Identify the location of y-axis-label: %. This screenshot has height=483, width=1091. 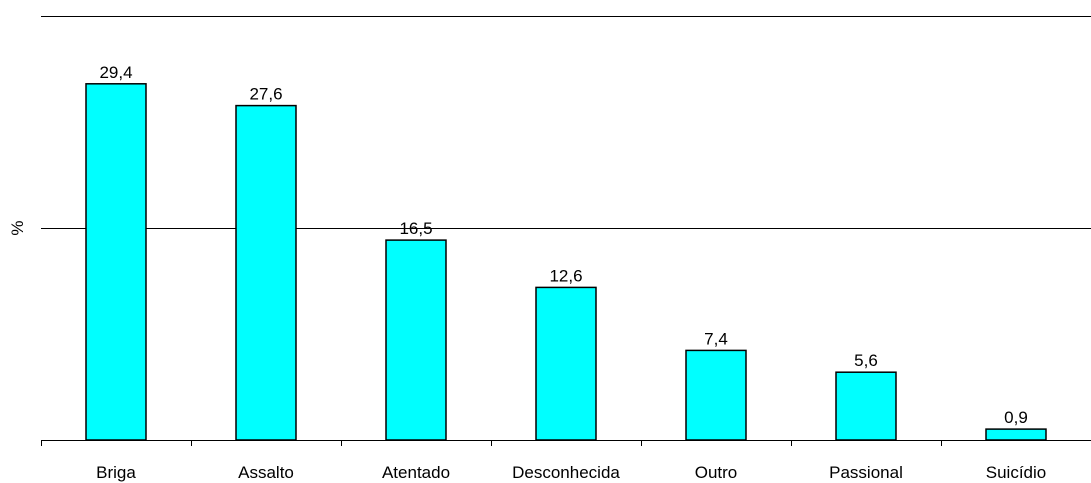
(17, 227).